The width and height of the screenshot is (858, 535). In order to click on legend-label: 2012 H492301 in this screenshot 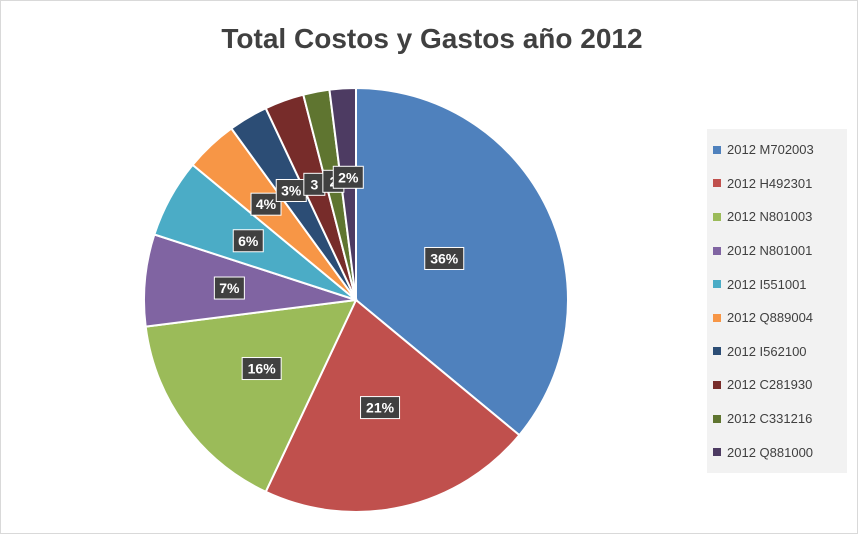, I will do `click(770, 183)`.